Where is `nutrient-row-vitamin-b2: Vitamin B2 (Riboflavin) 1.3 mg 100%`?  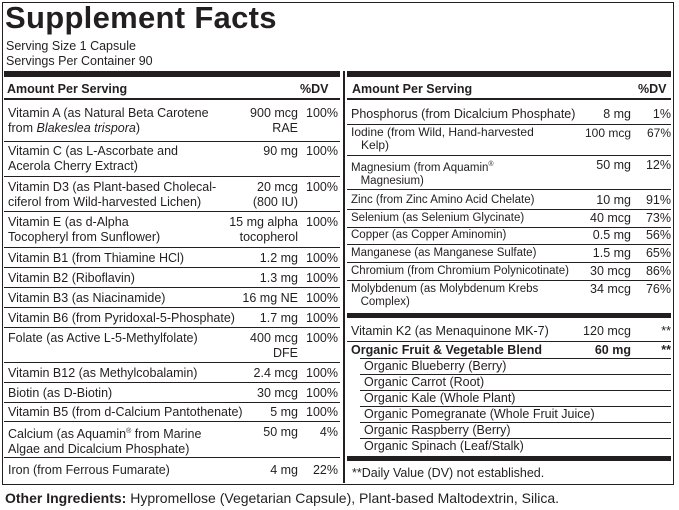 nutrient-row-vitamin-b2: Vitamin B2 (Riboflavin) 1.3 mg 100% is located at coordinates (173, 279).